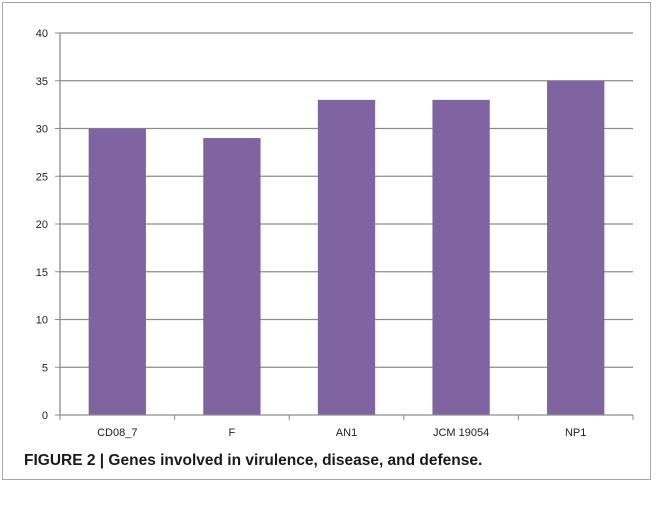  What do you see at coordinates (45, 416) in the screenshot?
I see `y-tick-label: 0` at bounding box center [45, 416].